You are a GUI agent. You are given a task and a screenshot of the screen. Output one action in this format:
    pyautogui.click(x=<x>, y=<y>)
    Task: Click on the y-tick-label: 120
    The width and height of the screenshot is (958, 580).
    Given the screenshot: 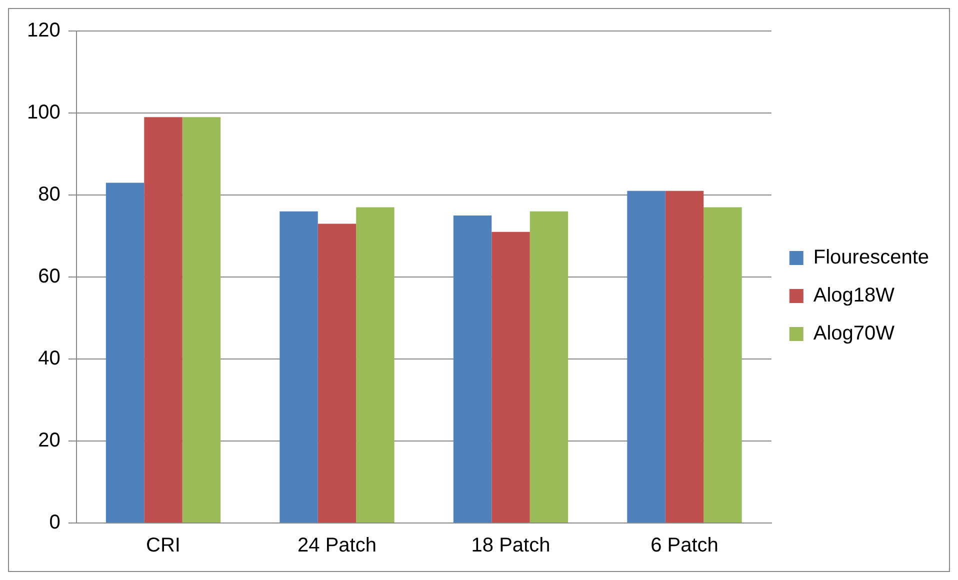 What is the action you would take?
    pyautogui.click(x=43, y=31)
    